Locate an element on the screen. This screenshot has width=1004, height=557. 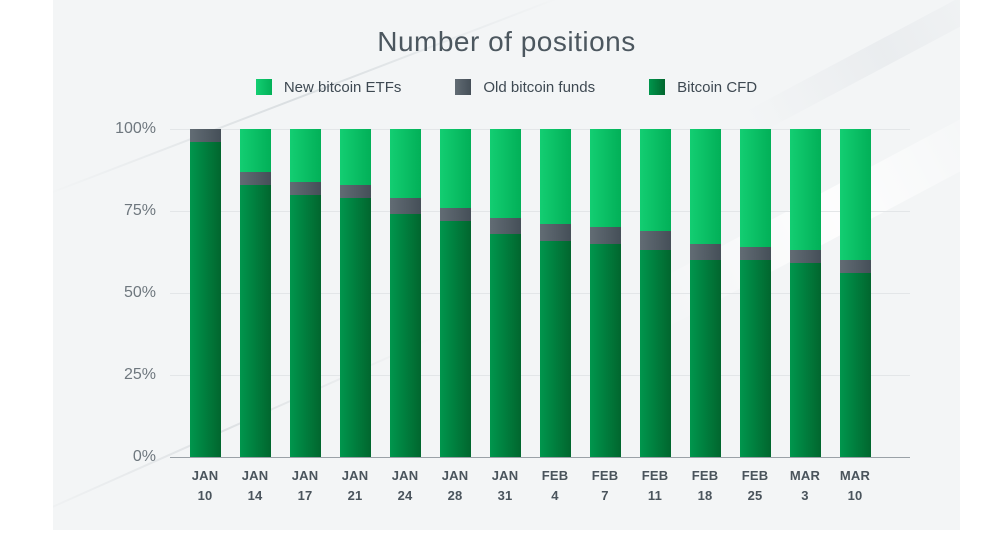
legend-item-old-bitcoin-funds: Old bitcoin funds is located at coordinates (525, 87).